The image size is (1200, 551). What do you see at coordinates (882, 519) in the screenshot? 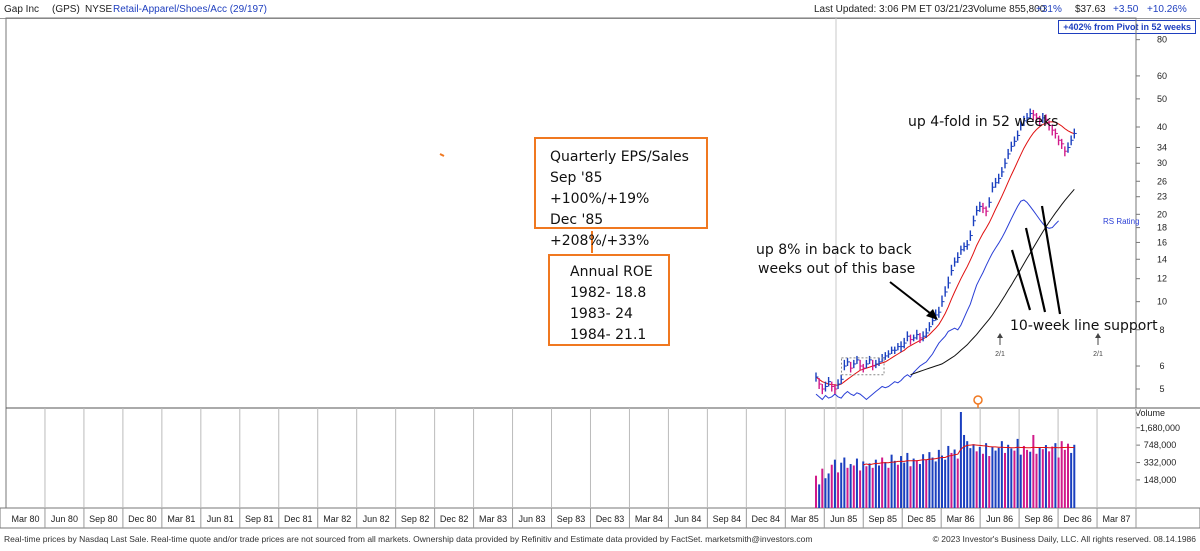
I see `time-tick-label: Sep 85` at bounding box center [882, 519].